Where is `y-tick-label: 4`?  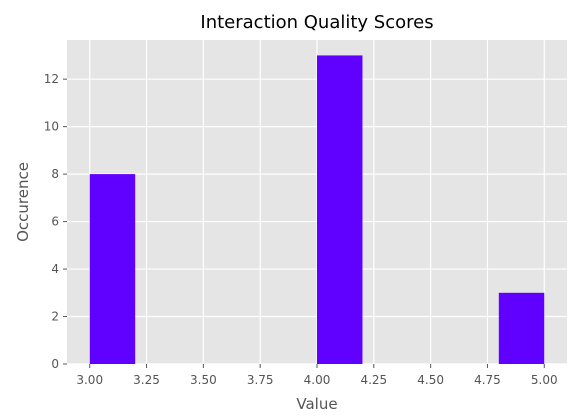 y-tick-label: 4 is located at coordinates (55, 269).